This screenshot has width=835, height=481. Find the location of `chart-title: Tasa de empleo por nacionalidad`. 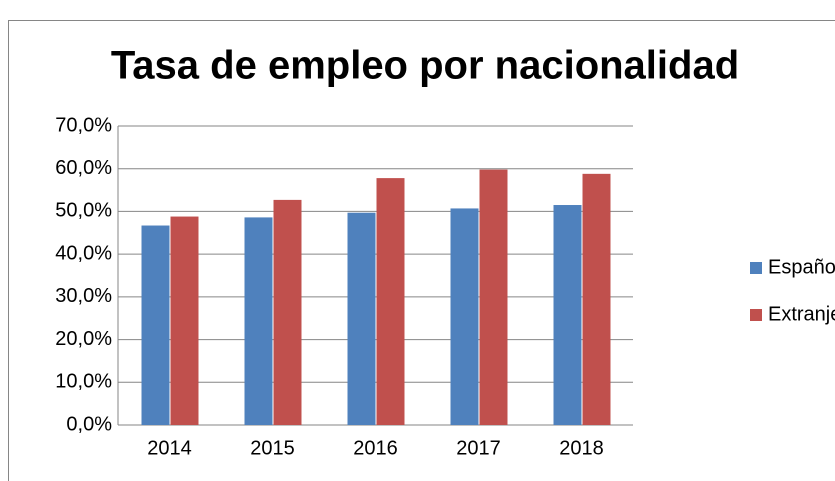

chart-title: Tasa de empleo por nacionalidad is located at coordinates (425, 66).